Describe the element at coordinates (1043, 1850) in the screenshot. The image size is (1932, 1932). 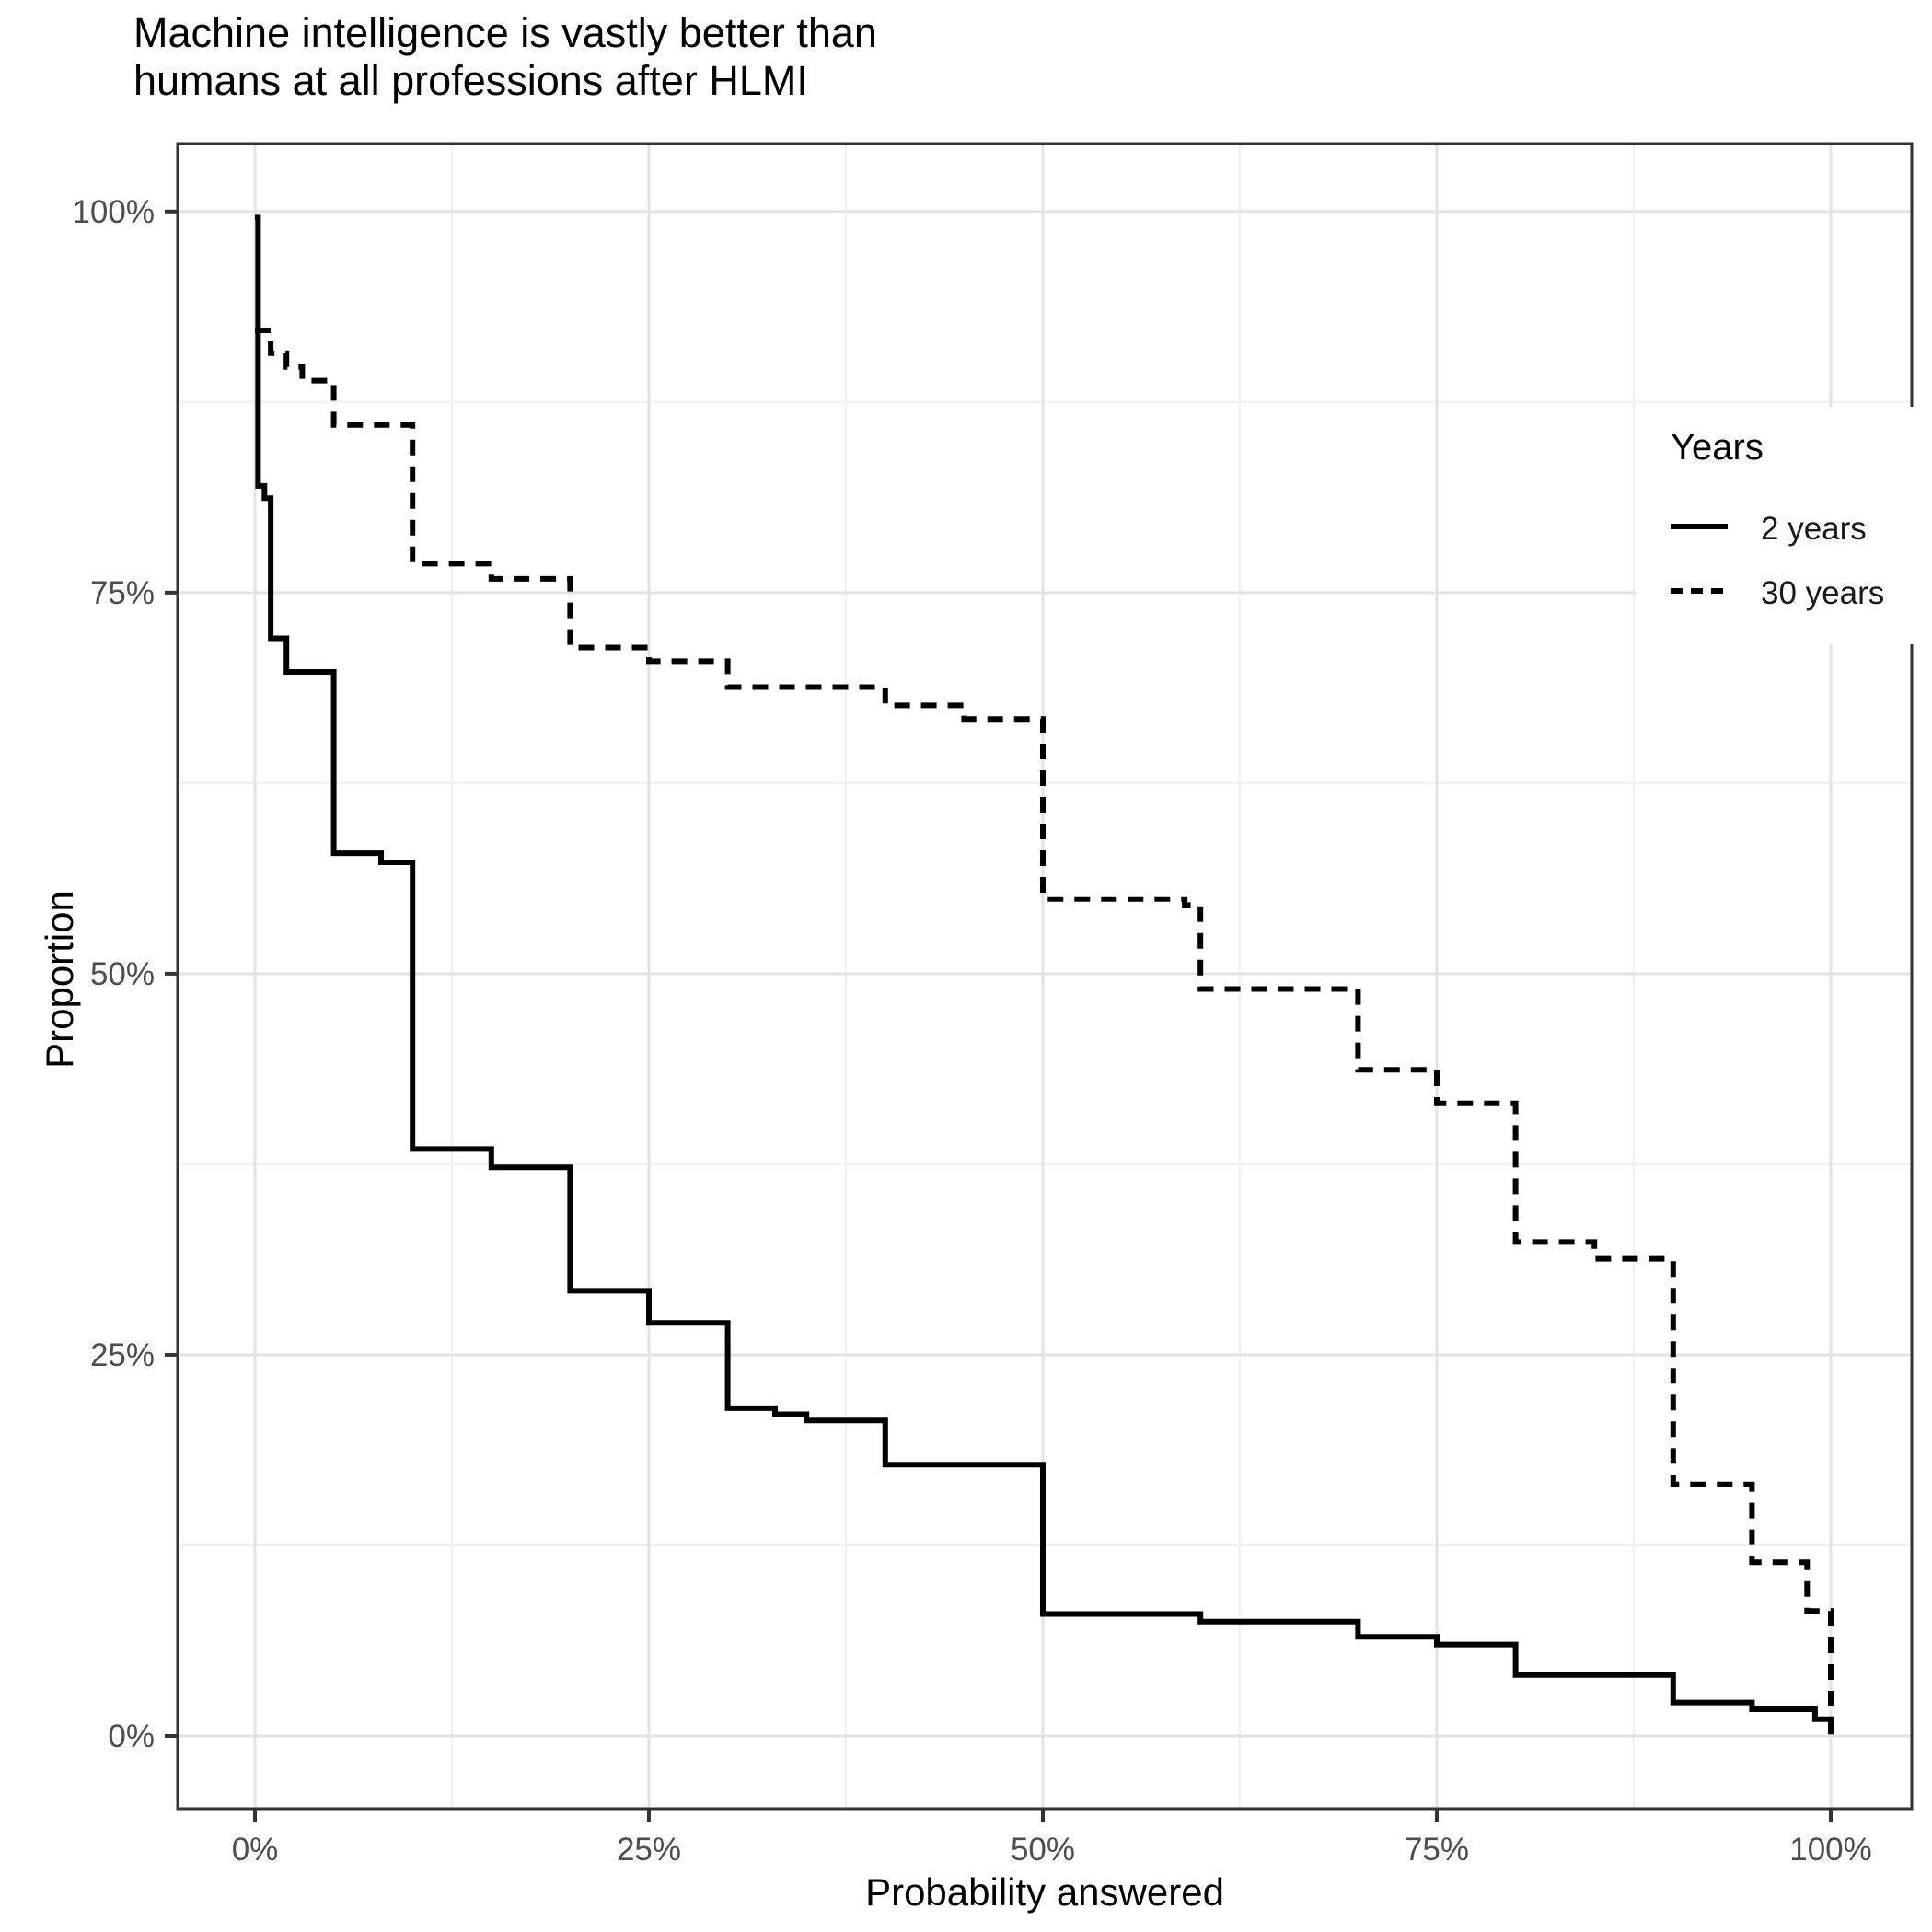
I see `x-tick-label: 50%` at that location.